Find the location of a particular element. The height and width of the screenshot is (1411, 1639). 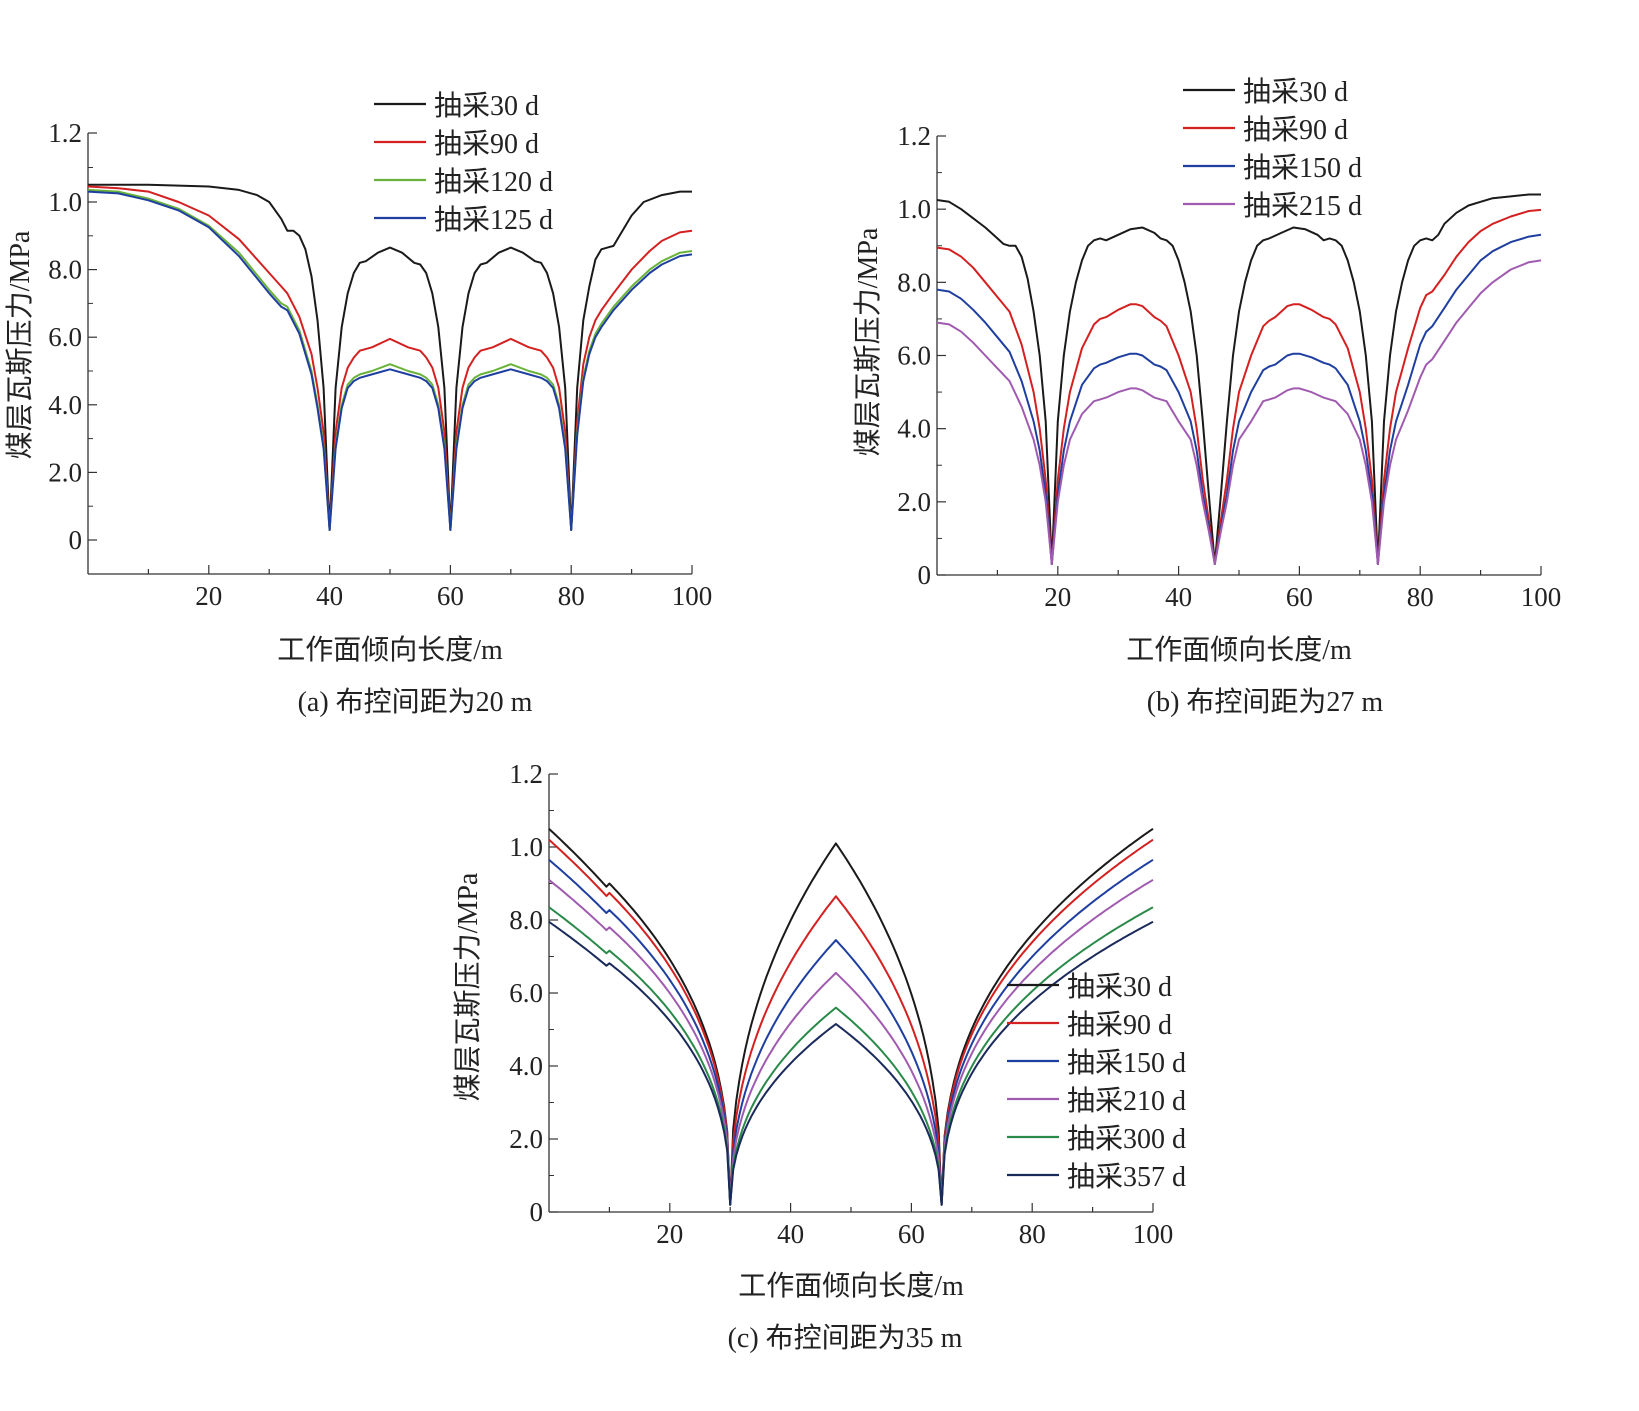

legend-label: 抽采215 d is located at coordinates (1302, 206).